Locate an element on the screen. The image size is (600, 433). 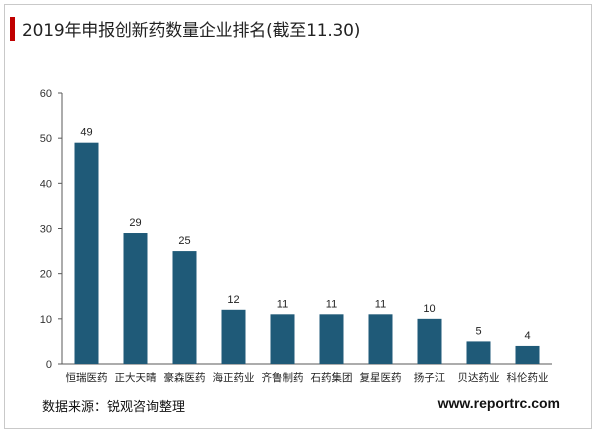
data-label: 29 is located at coordinates (135, 223).